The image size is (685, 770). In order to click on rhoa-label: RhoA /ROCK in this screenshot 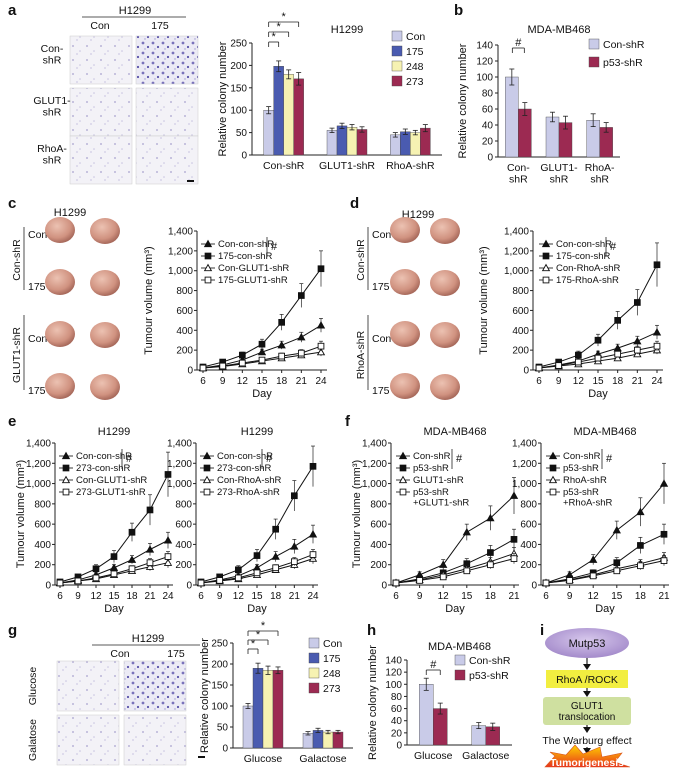, I will do `click(587, 680)`.